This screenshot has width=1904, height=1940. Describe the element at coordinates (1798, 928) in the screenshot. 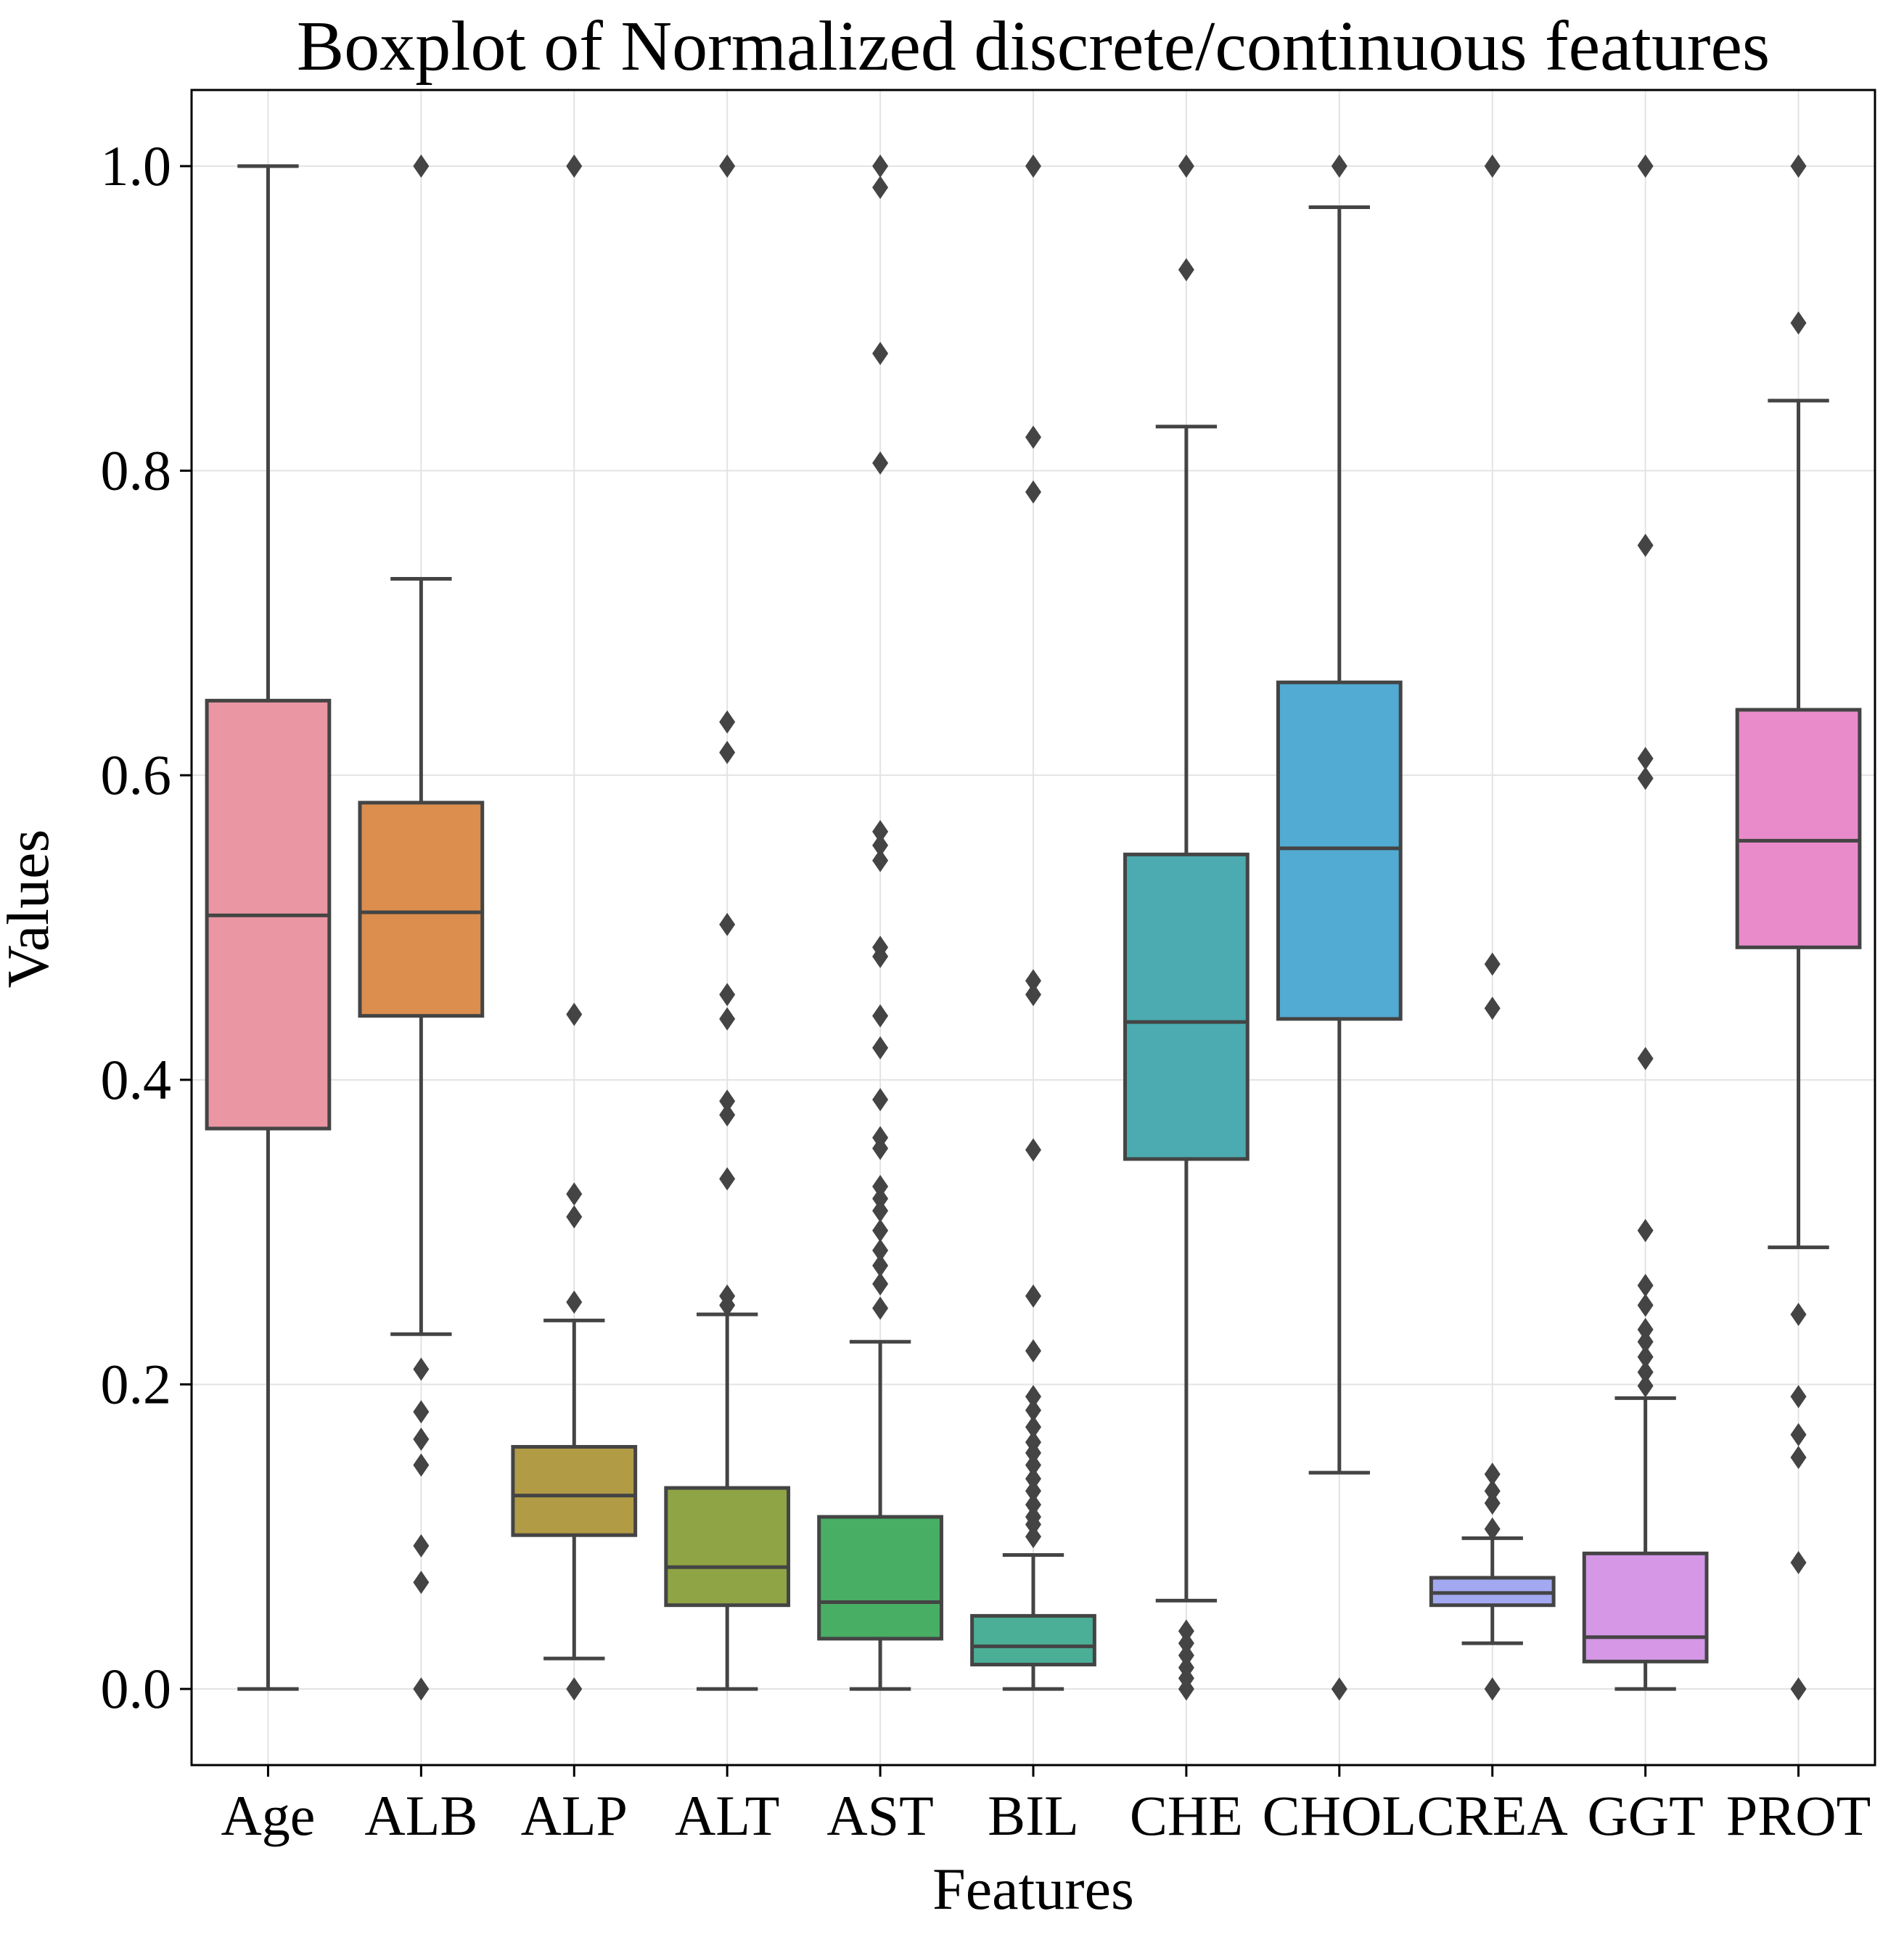

I see `box-prot` at that location.